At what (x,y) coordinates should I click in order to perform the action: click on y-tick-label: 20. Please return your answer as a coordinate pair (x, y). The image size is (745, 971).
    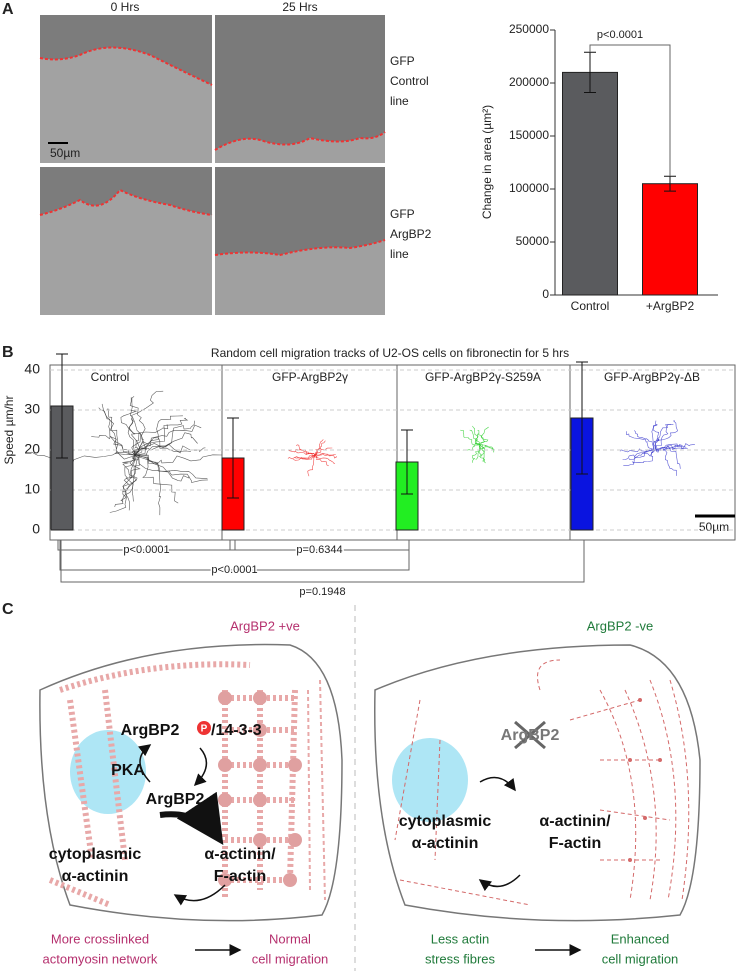
    Looking at the image, I should click on (32, 449).